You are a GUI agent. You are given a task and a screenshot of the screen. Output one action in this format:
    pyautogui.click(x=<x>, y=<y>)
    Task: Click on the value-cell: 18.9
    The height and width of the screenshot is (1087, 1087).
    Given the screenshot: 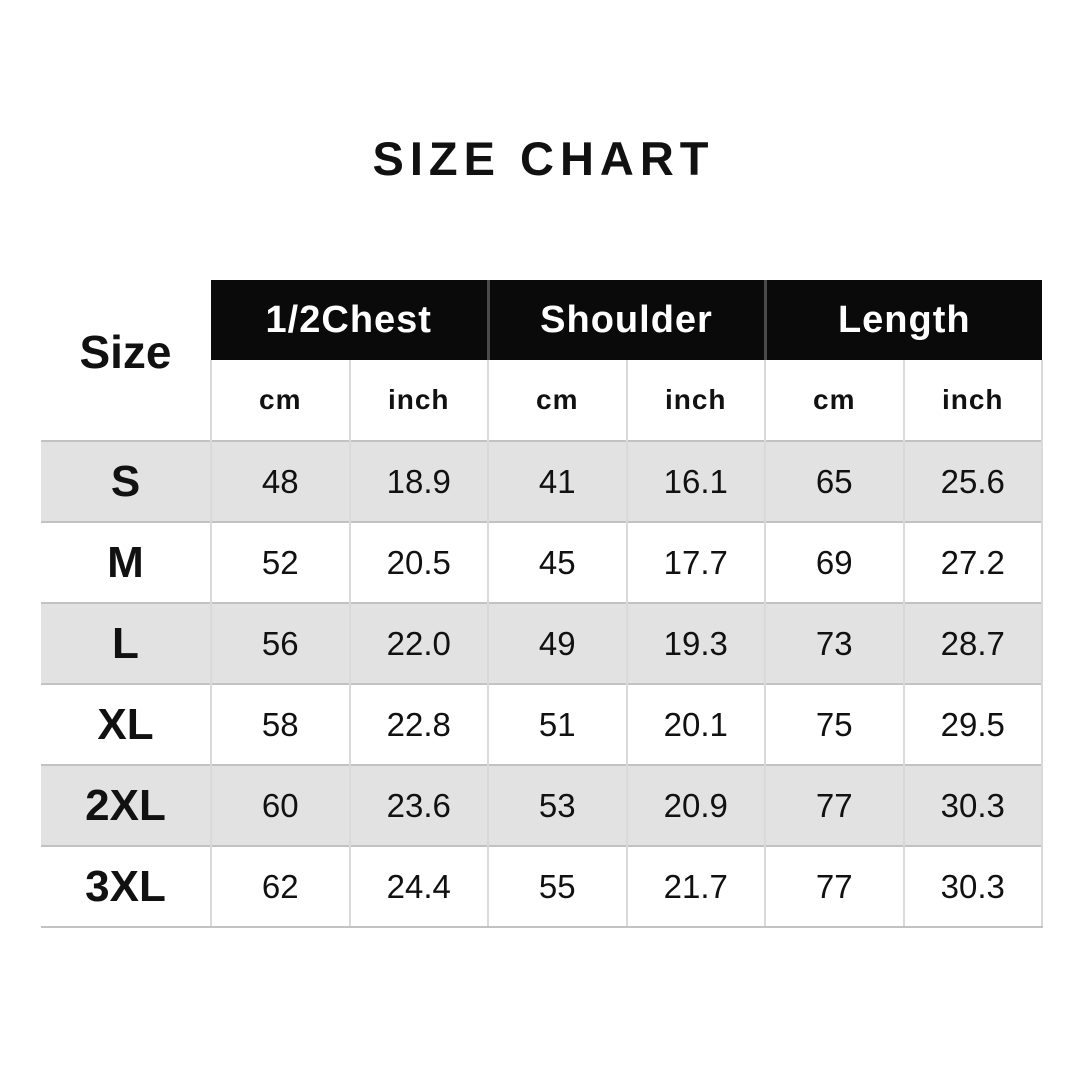 What is the action you would take?
    pyautogui.click(x=418, y=481)
    